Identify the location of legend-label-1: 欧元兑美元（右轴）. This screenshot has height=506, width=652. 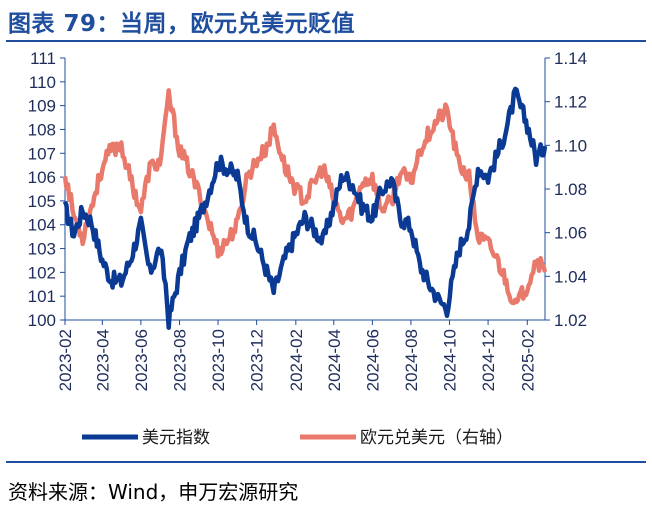
(436, 438).